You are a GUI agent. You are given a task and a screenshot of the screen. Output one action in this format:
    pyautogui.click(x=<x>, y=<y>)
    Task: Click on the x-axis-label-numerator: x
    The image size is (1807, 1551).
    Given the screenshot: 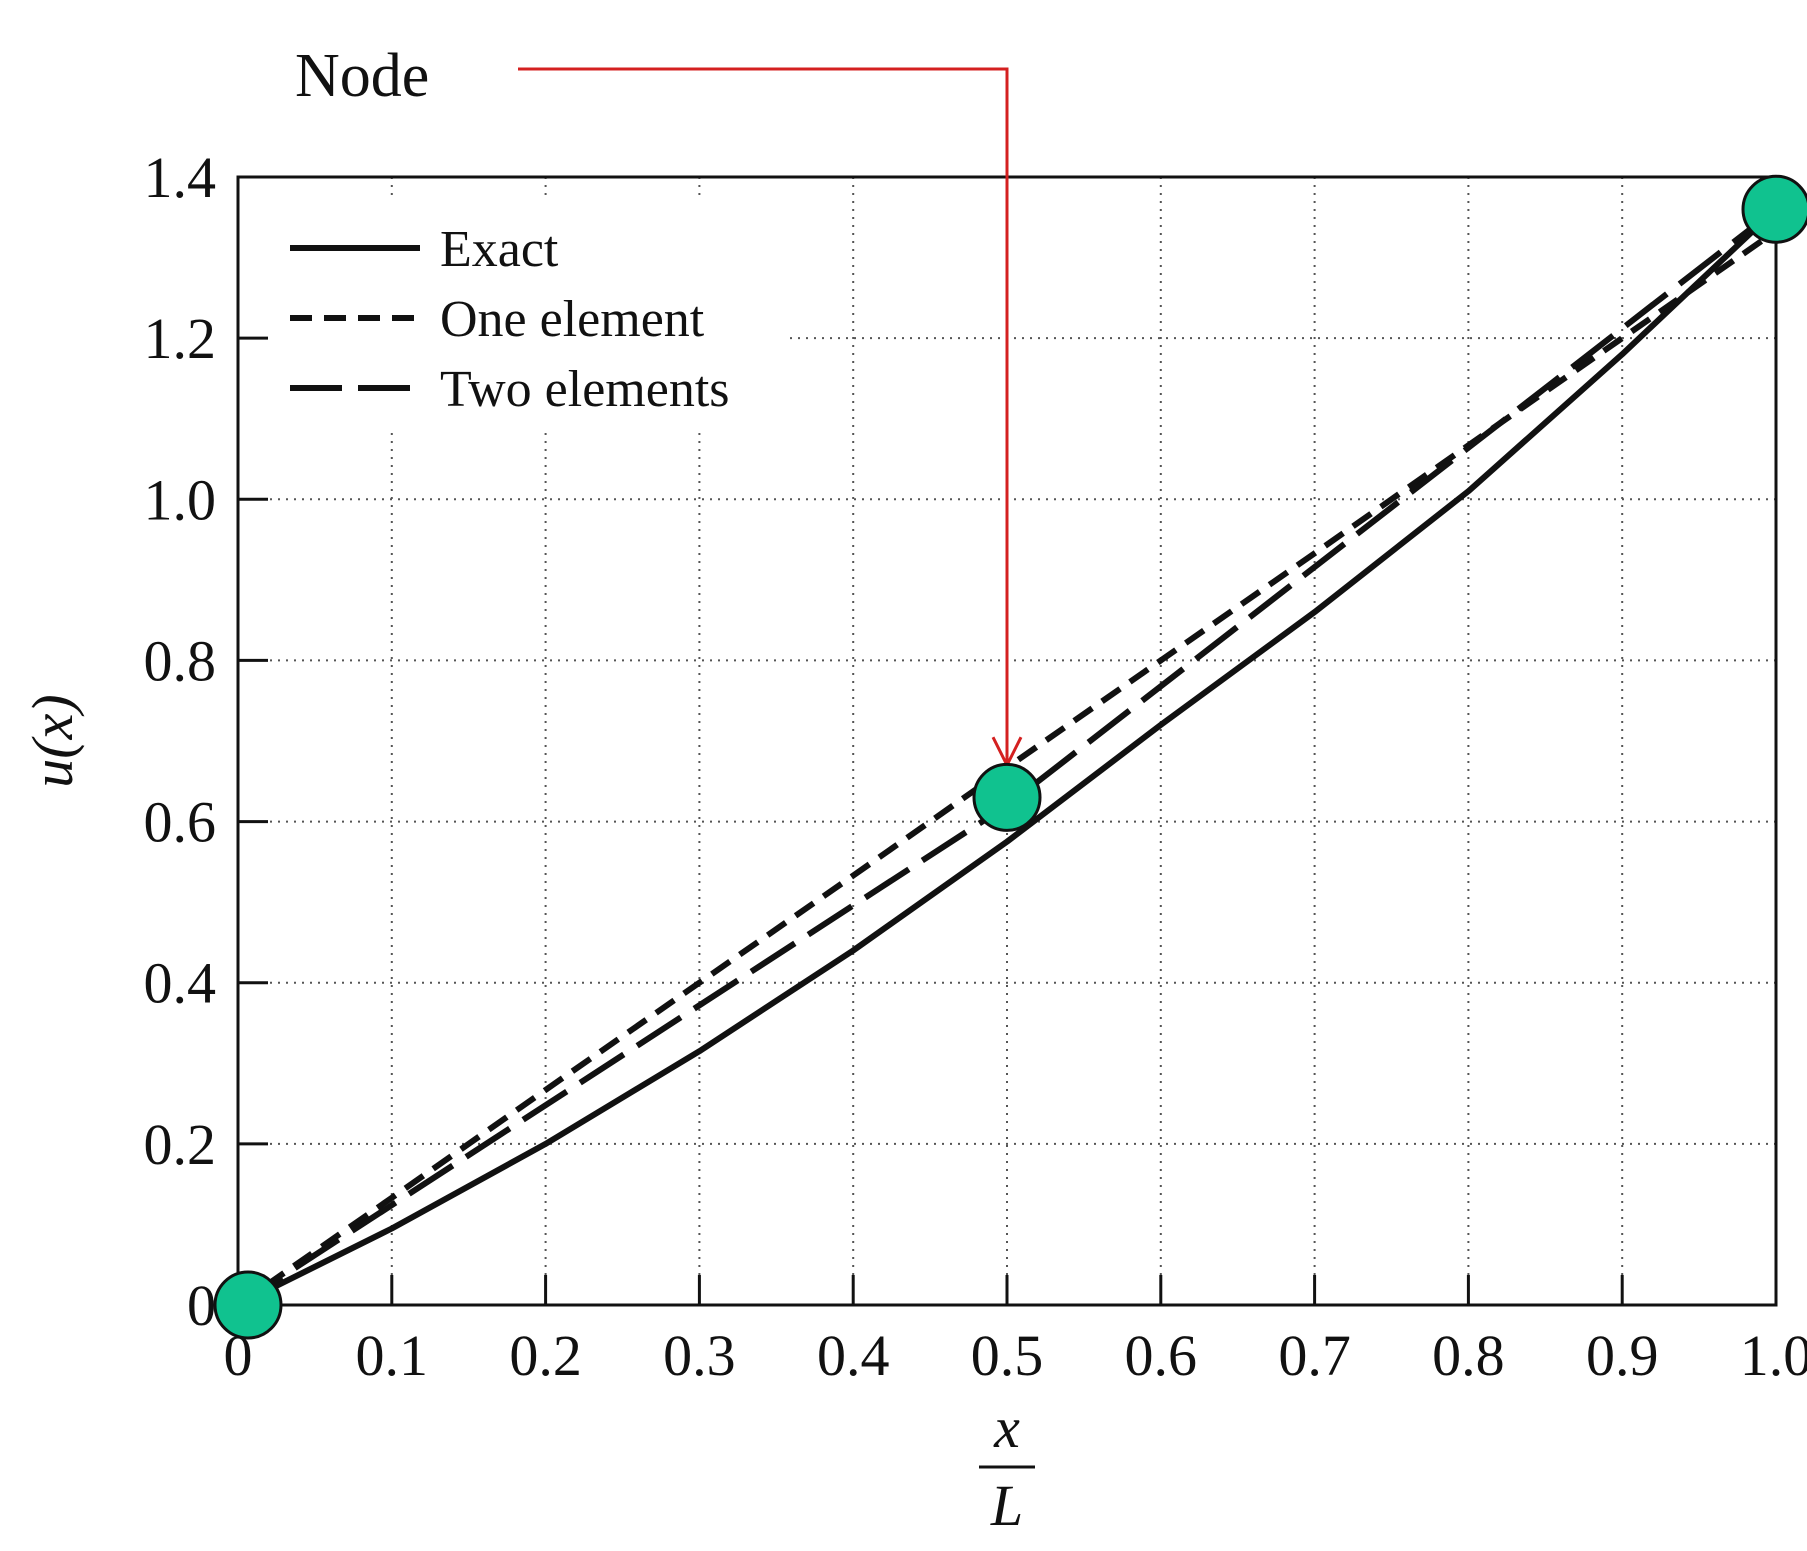 What is the action you would take?
    pyautogui.click(x=1006, y=1427)
    